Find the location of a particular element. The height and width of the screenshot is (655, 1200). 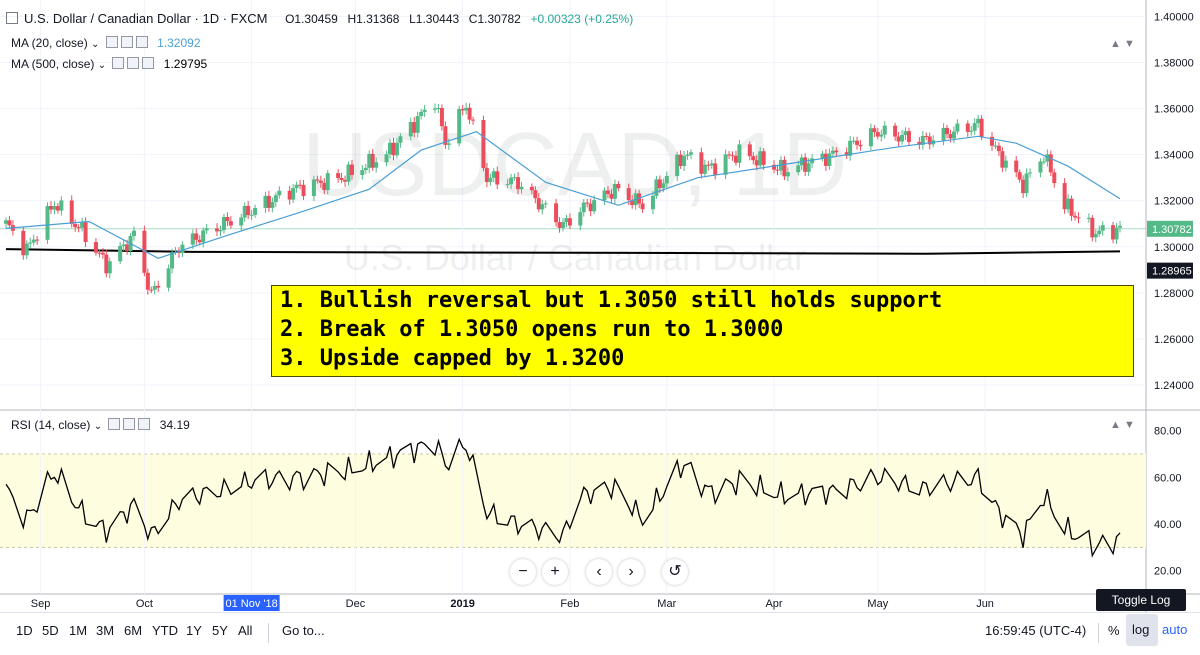

ma500-label: MA (500, close) is located at coordinates (53, 64).